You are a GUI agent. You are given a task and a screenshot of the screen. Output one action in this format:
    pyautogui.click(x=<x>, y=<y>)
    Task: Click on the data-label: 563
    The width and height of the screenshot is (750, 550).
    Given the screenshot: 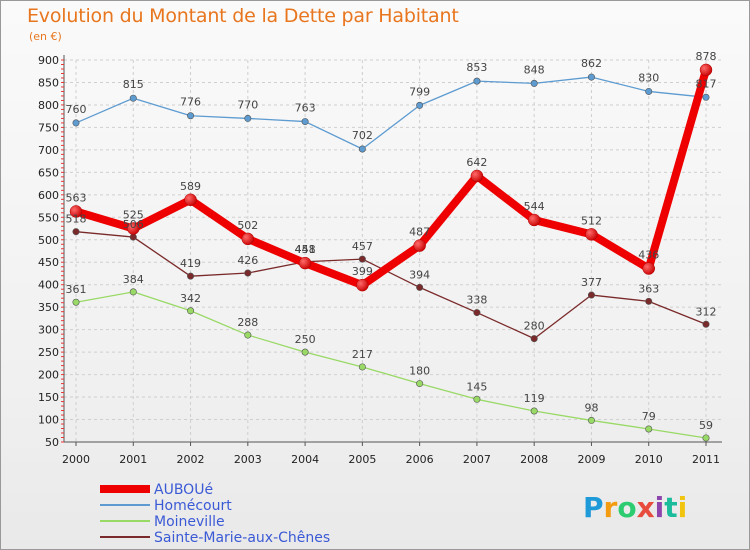 What is the action you would take?
    pyautogui.click(x=76, y=197)
    